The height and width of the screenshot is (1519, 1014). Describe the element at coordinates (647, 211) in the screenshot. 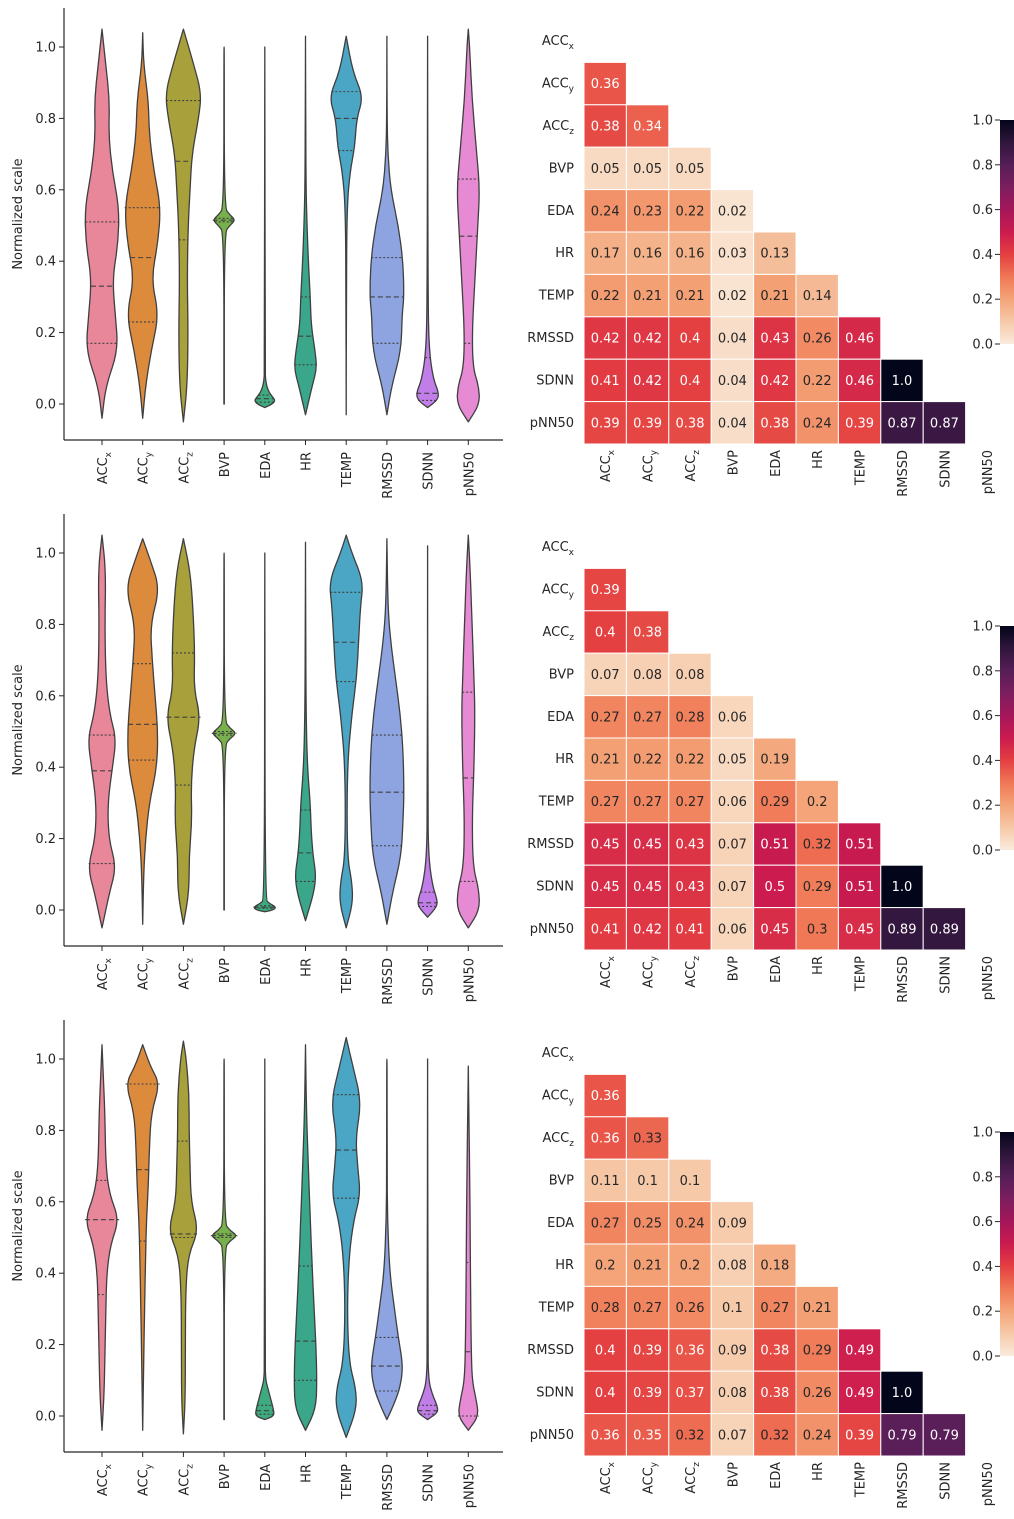

I see `heatmap-cell-value: 0.23` at that location.